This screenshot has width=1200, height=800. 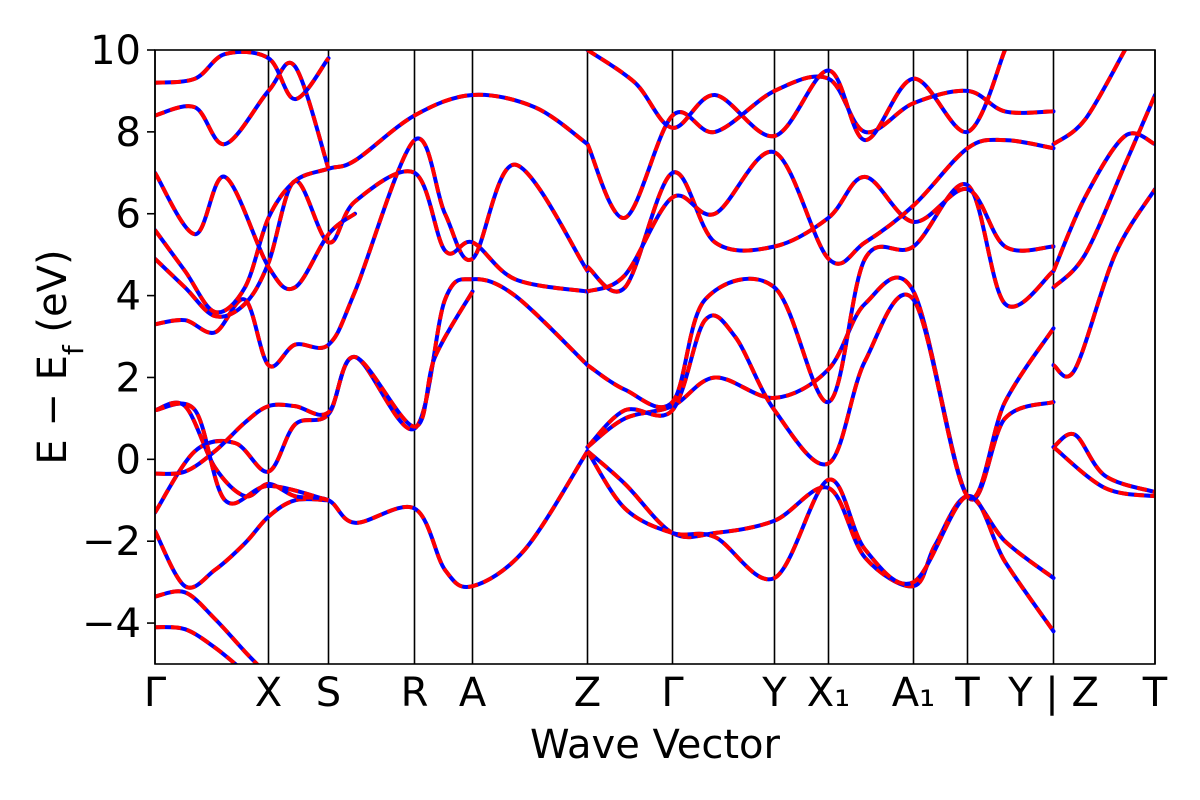 What do you see at coordinates (774, 693) in the screenshot?
I see `x-tick-label: Y` at bounding box center [774, 693].